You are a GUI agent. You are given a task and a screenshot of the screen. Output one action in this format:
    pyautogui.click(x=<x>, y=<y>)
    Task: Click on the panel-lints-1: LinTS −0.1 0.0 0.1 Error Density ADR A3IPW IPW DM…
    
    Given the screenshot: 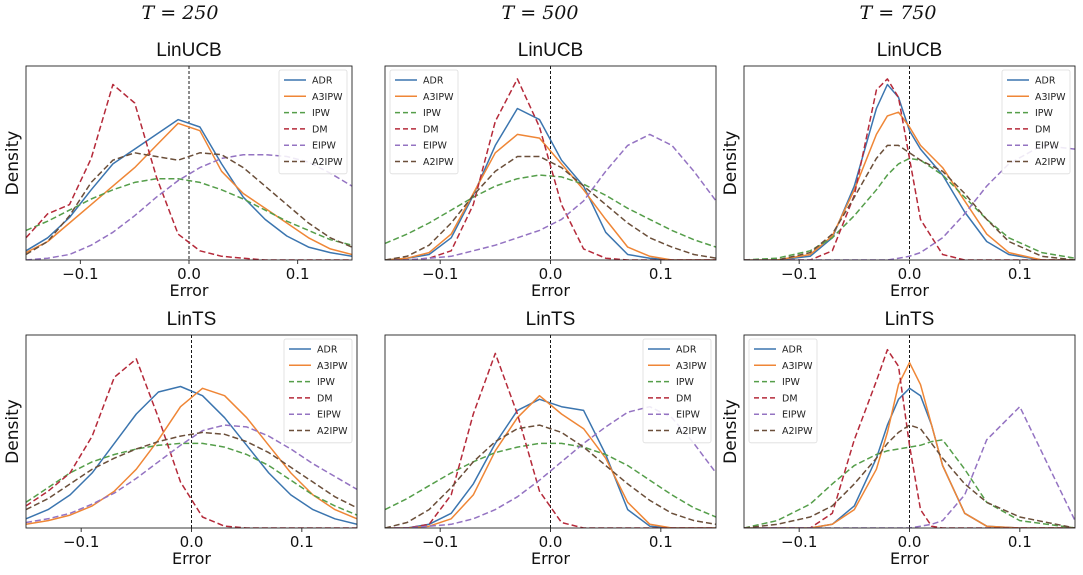 What is the action you would take?
    pyautogui.click(x=180, y=438)
    